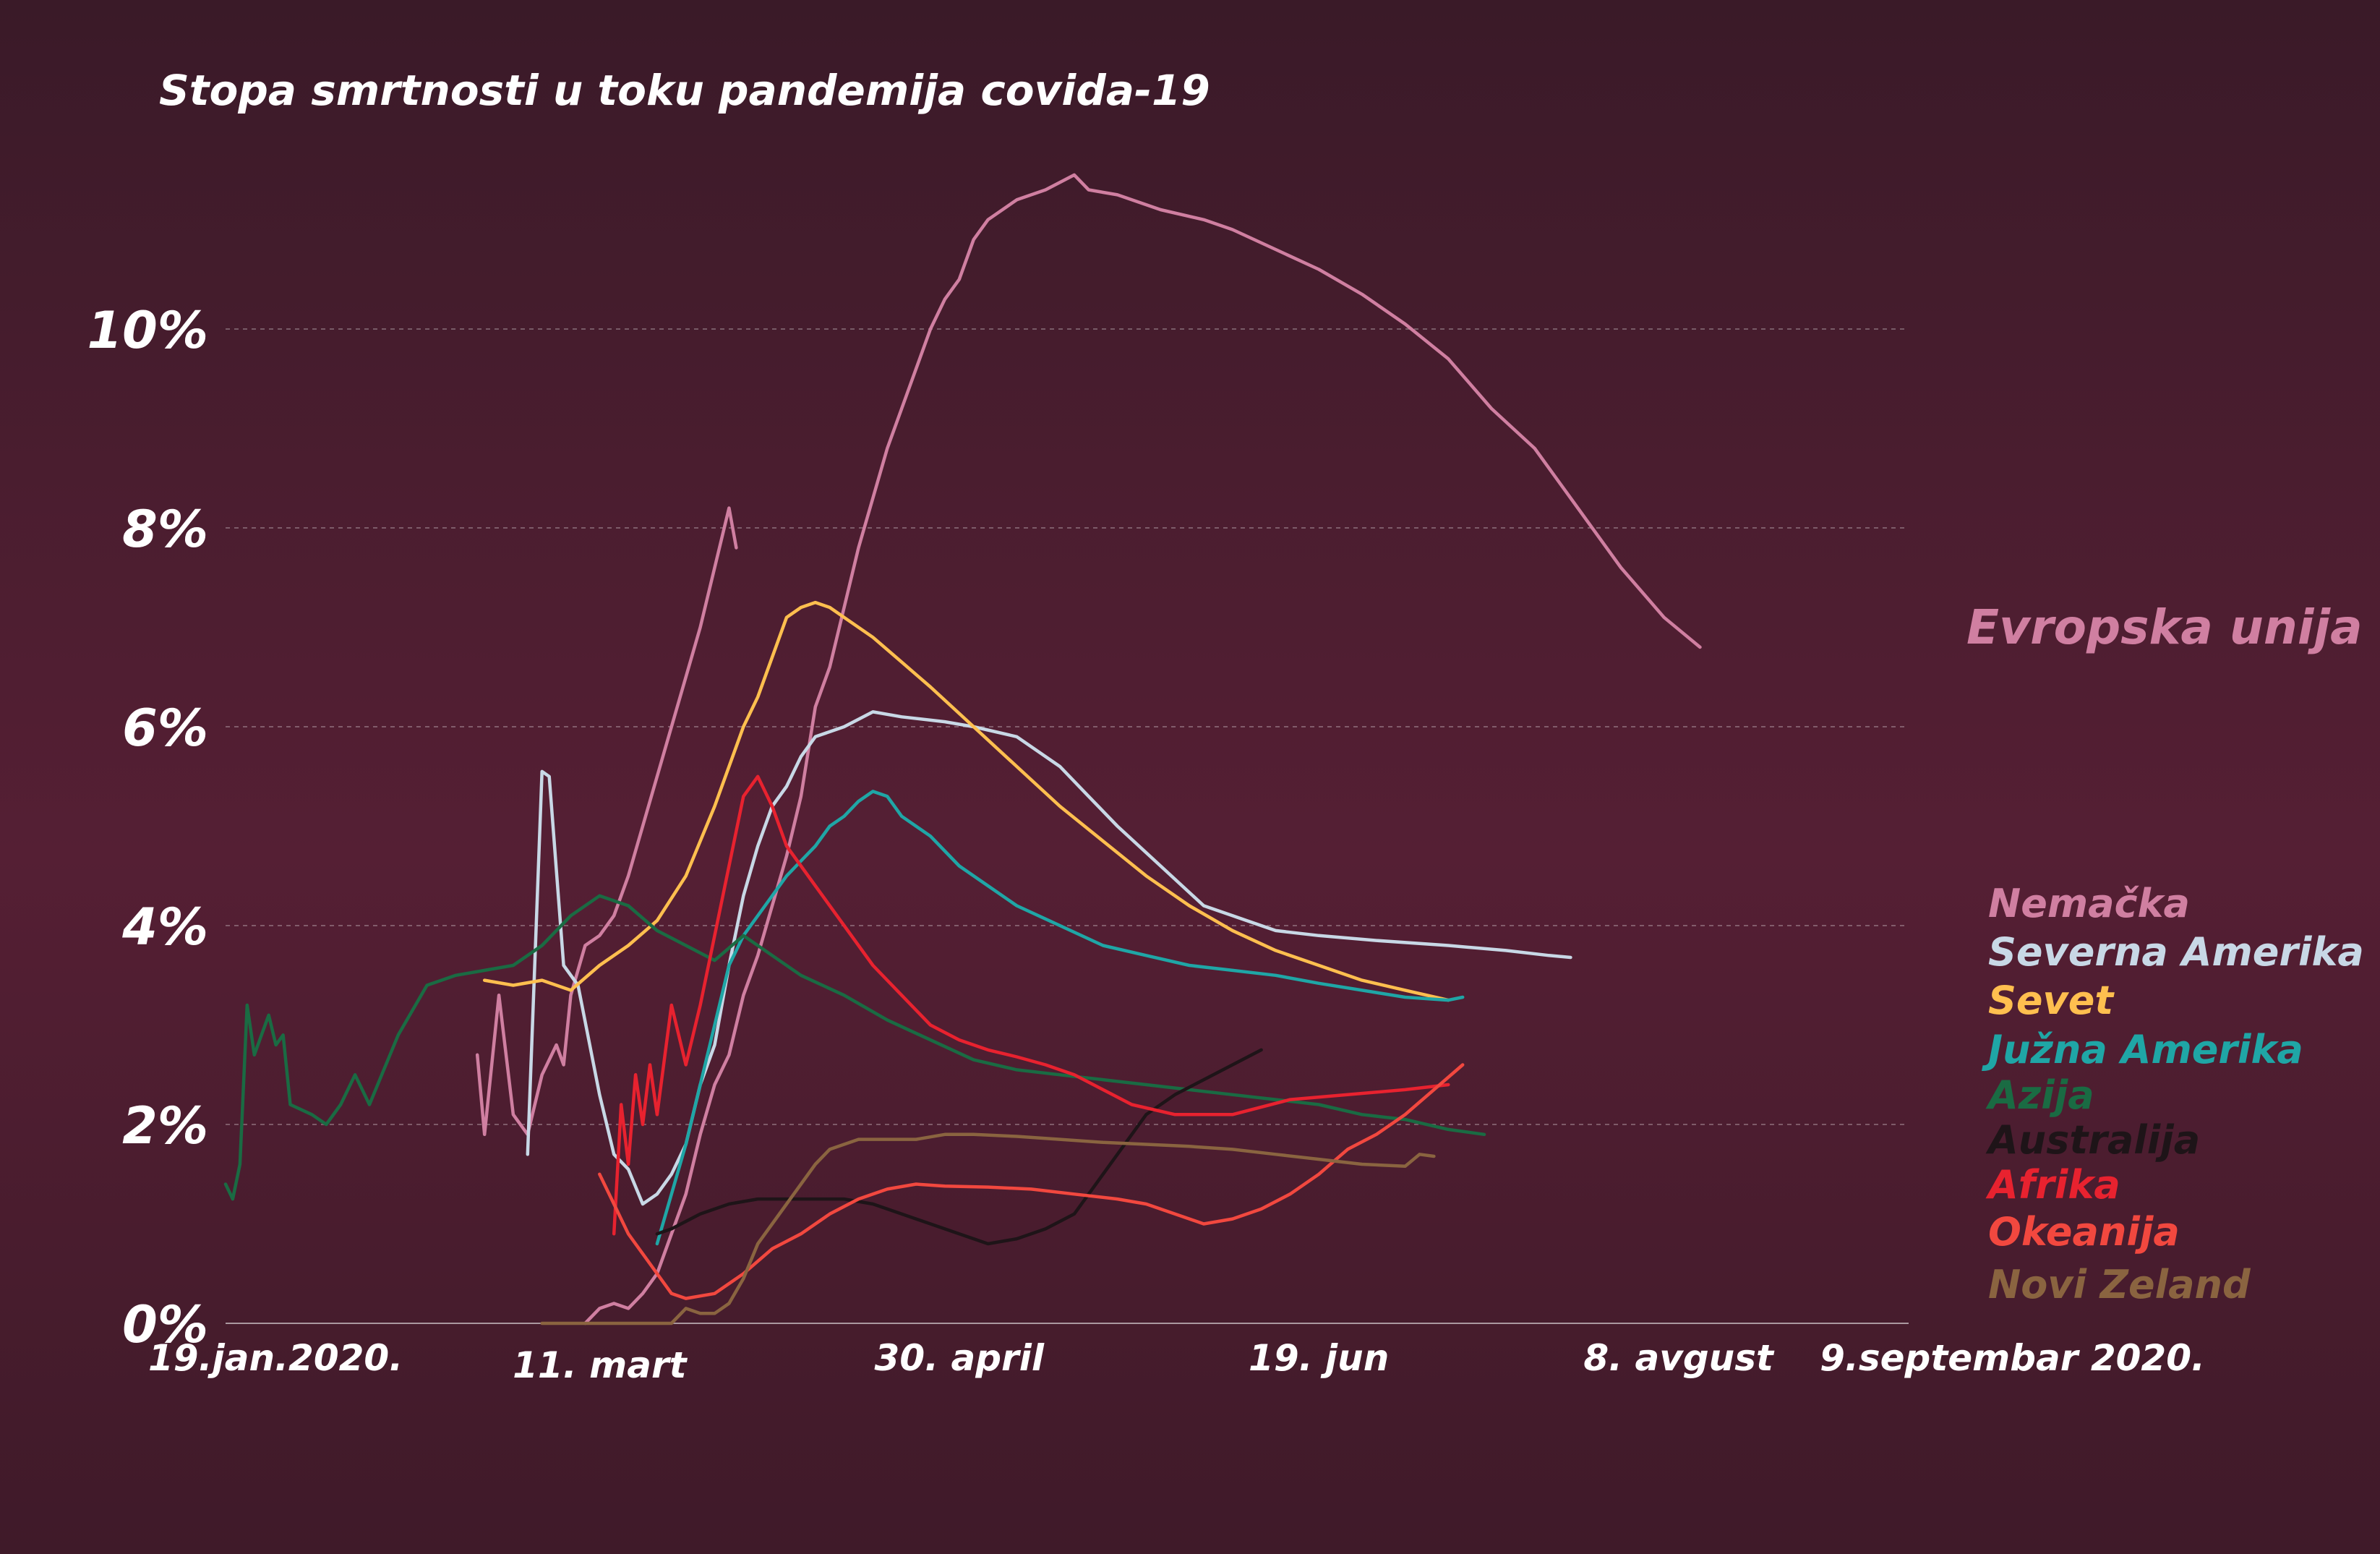  What do you see at coordinates (275, 1358) in the screenshot?
I see `x-tick-label: 19.jan.2020.` at bounding box center [275, 1358].